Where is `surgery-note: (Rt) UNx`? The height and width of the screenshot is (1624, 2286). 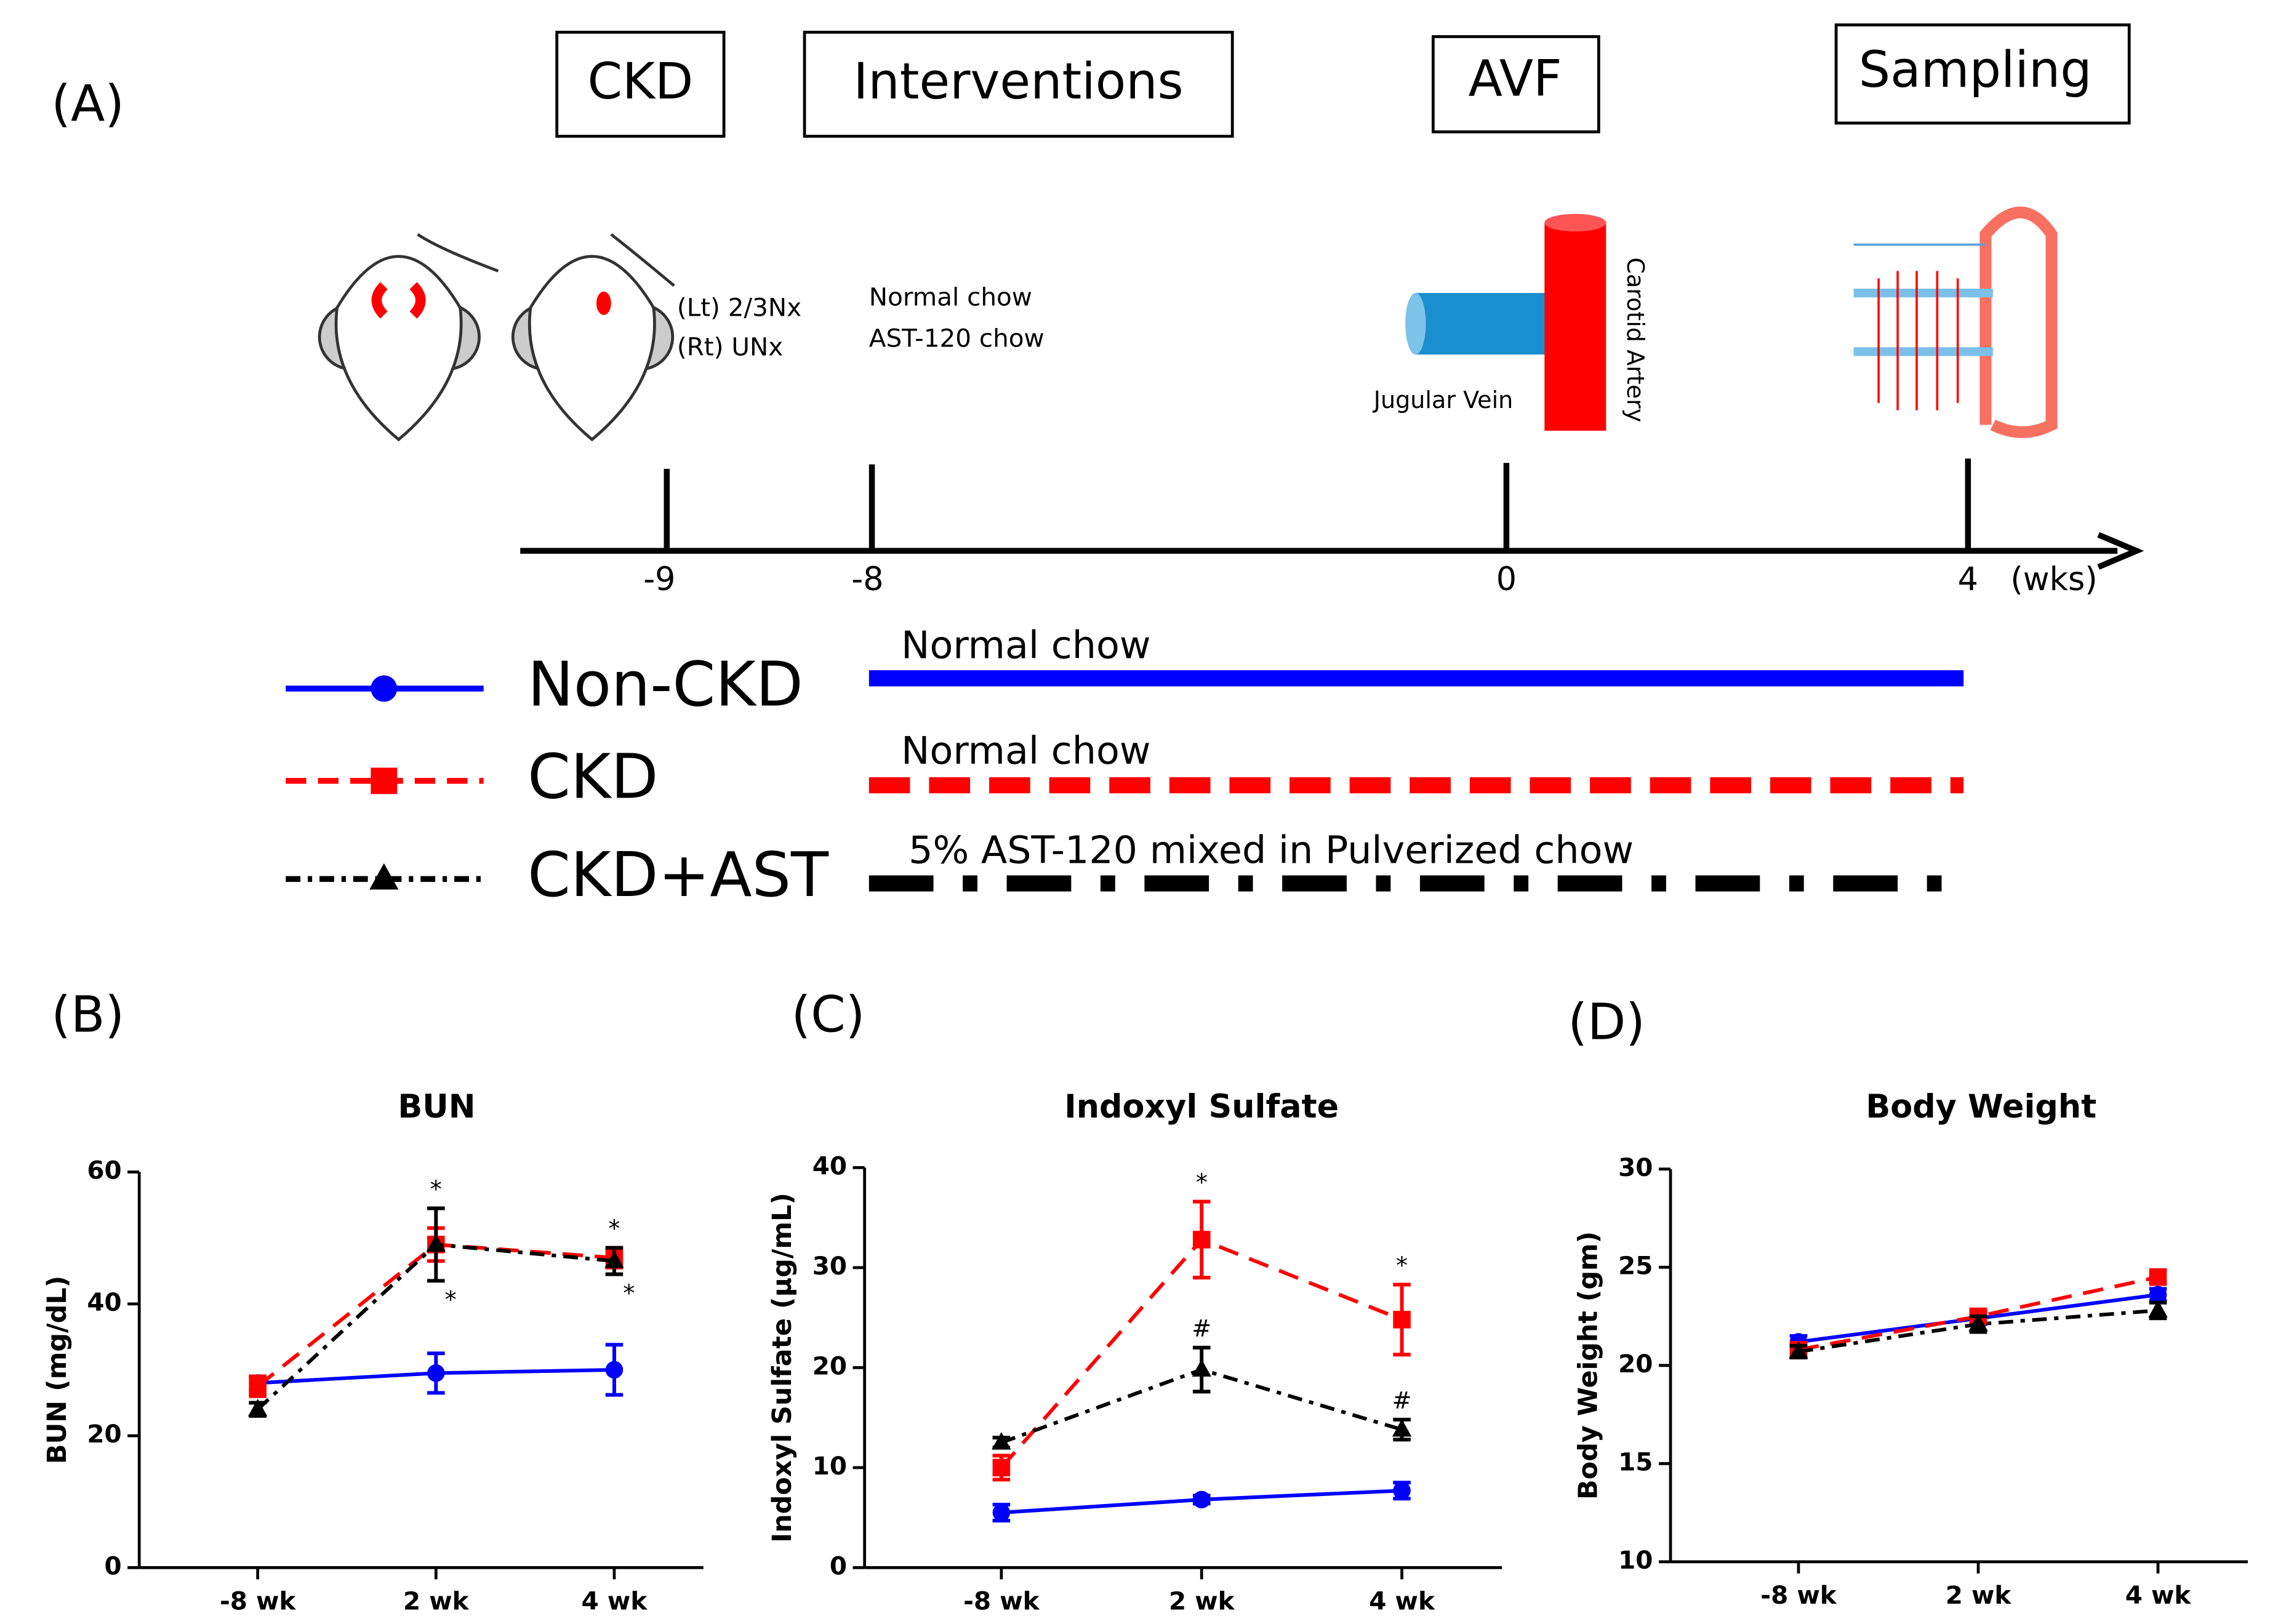
surgery-note: (Rt) UNx is located at coordinates (730, 347).